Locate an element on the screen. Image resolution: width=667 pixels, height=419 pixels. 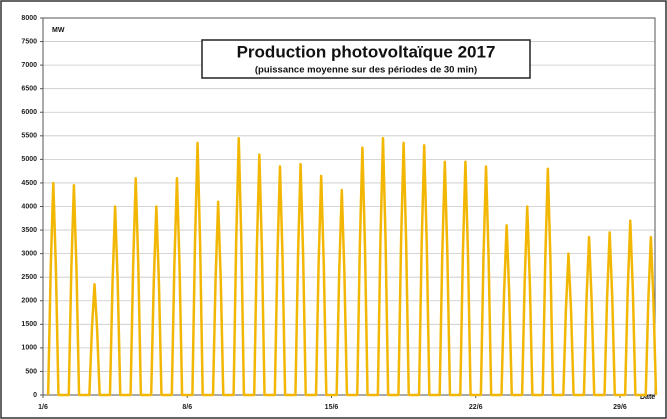
y-tick-label: 5500 is located at coordinates (29, 136).